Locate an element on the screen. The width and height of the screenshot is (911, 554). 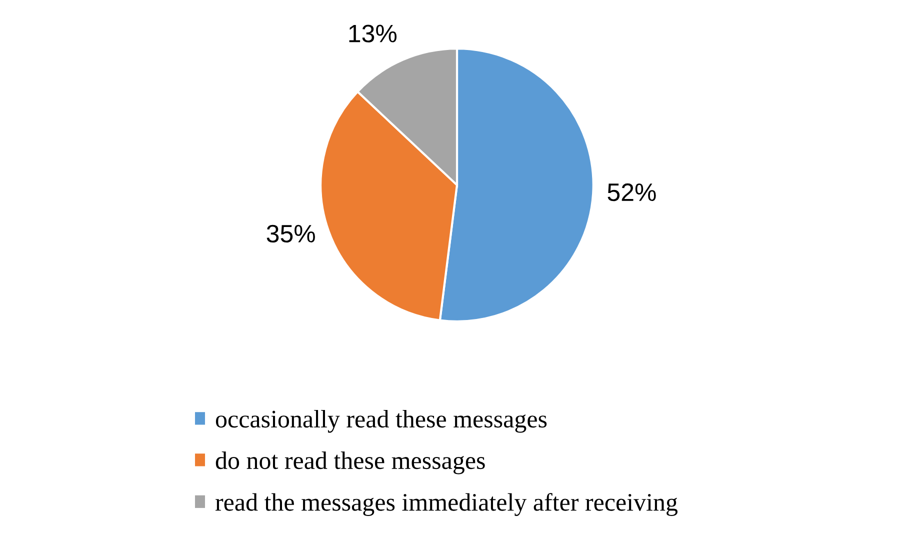
legend-label: do not read these messages is located at coordinates (350, 462).